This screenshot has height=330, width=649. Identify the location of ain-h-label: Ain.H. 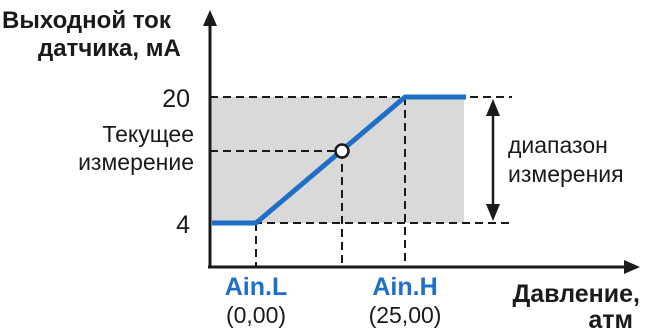
(404, 287).